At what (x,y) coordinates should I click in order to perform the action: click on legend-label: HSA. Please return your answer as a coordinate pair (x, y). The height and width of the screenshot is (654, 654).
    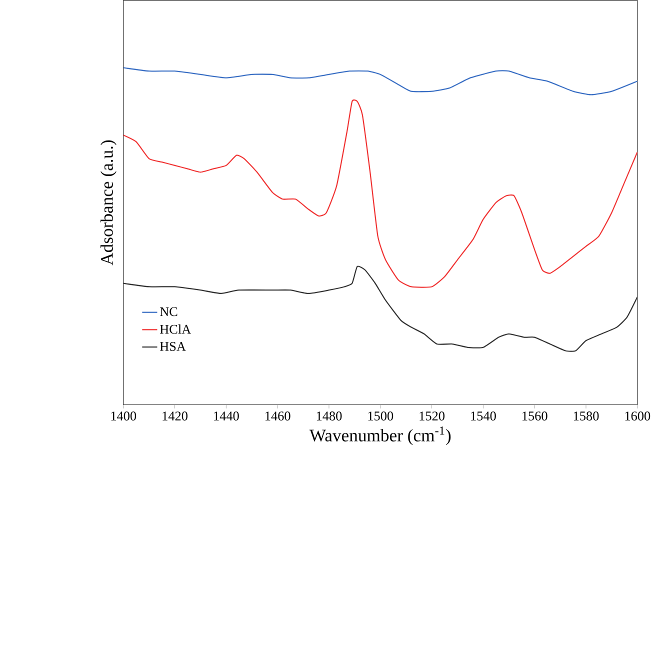
    Looking at the image, I should click on (173, 346).